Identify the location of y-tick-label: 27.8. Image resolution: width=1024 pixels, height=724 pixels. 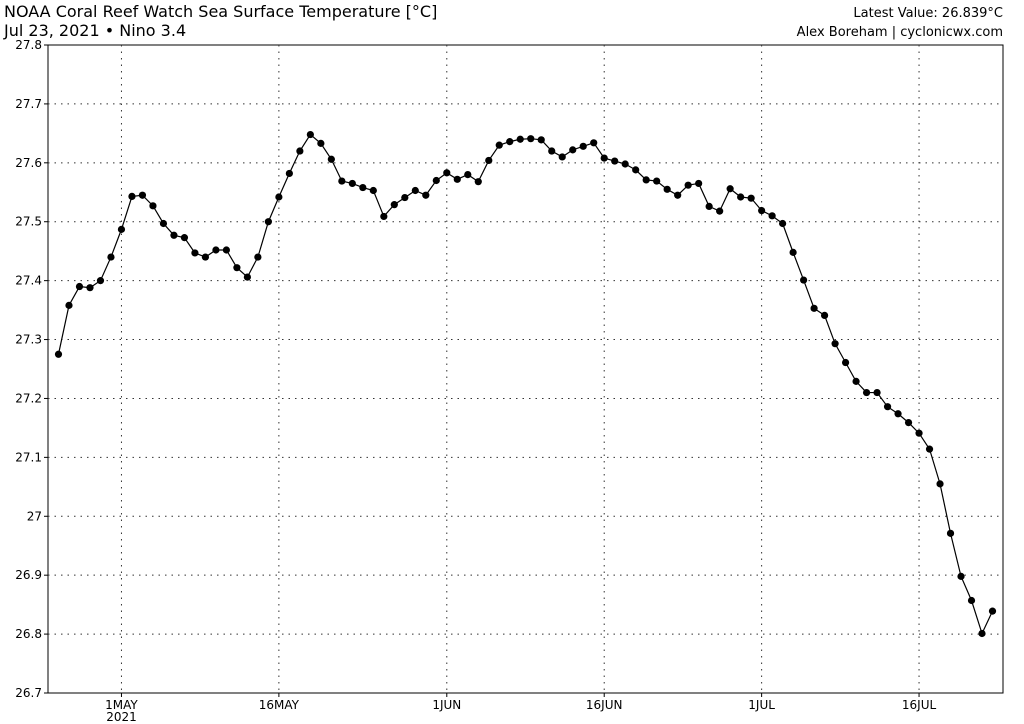
(28, 45).